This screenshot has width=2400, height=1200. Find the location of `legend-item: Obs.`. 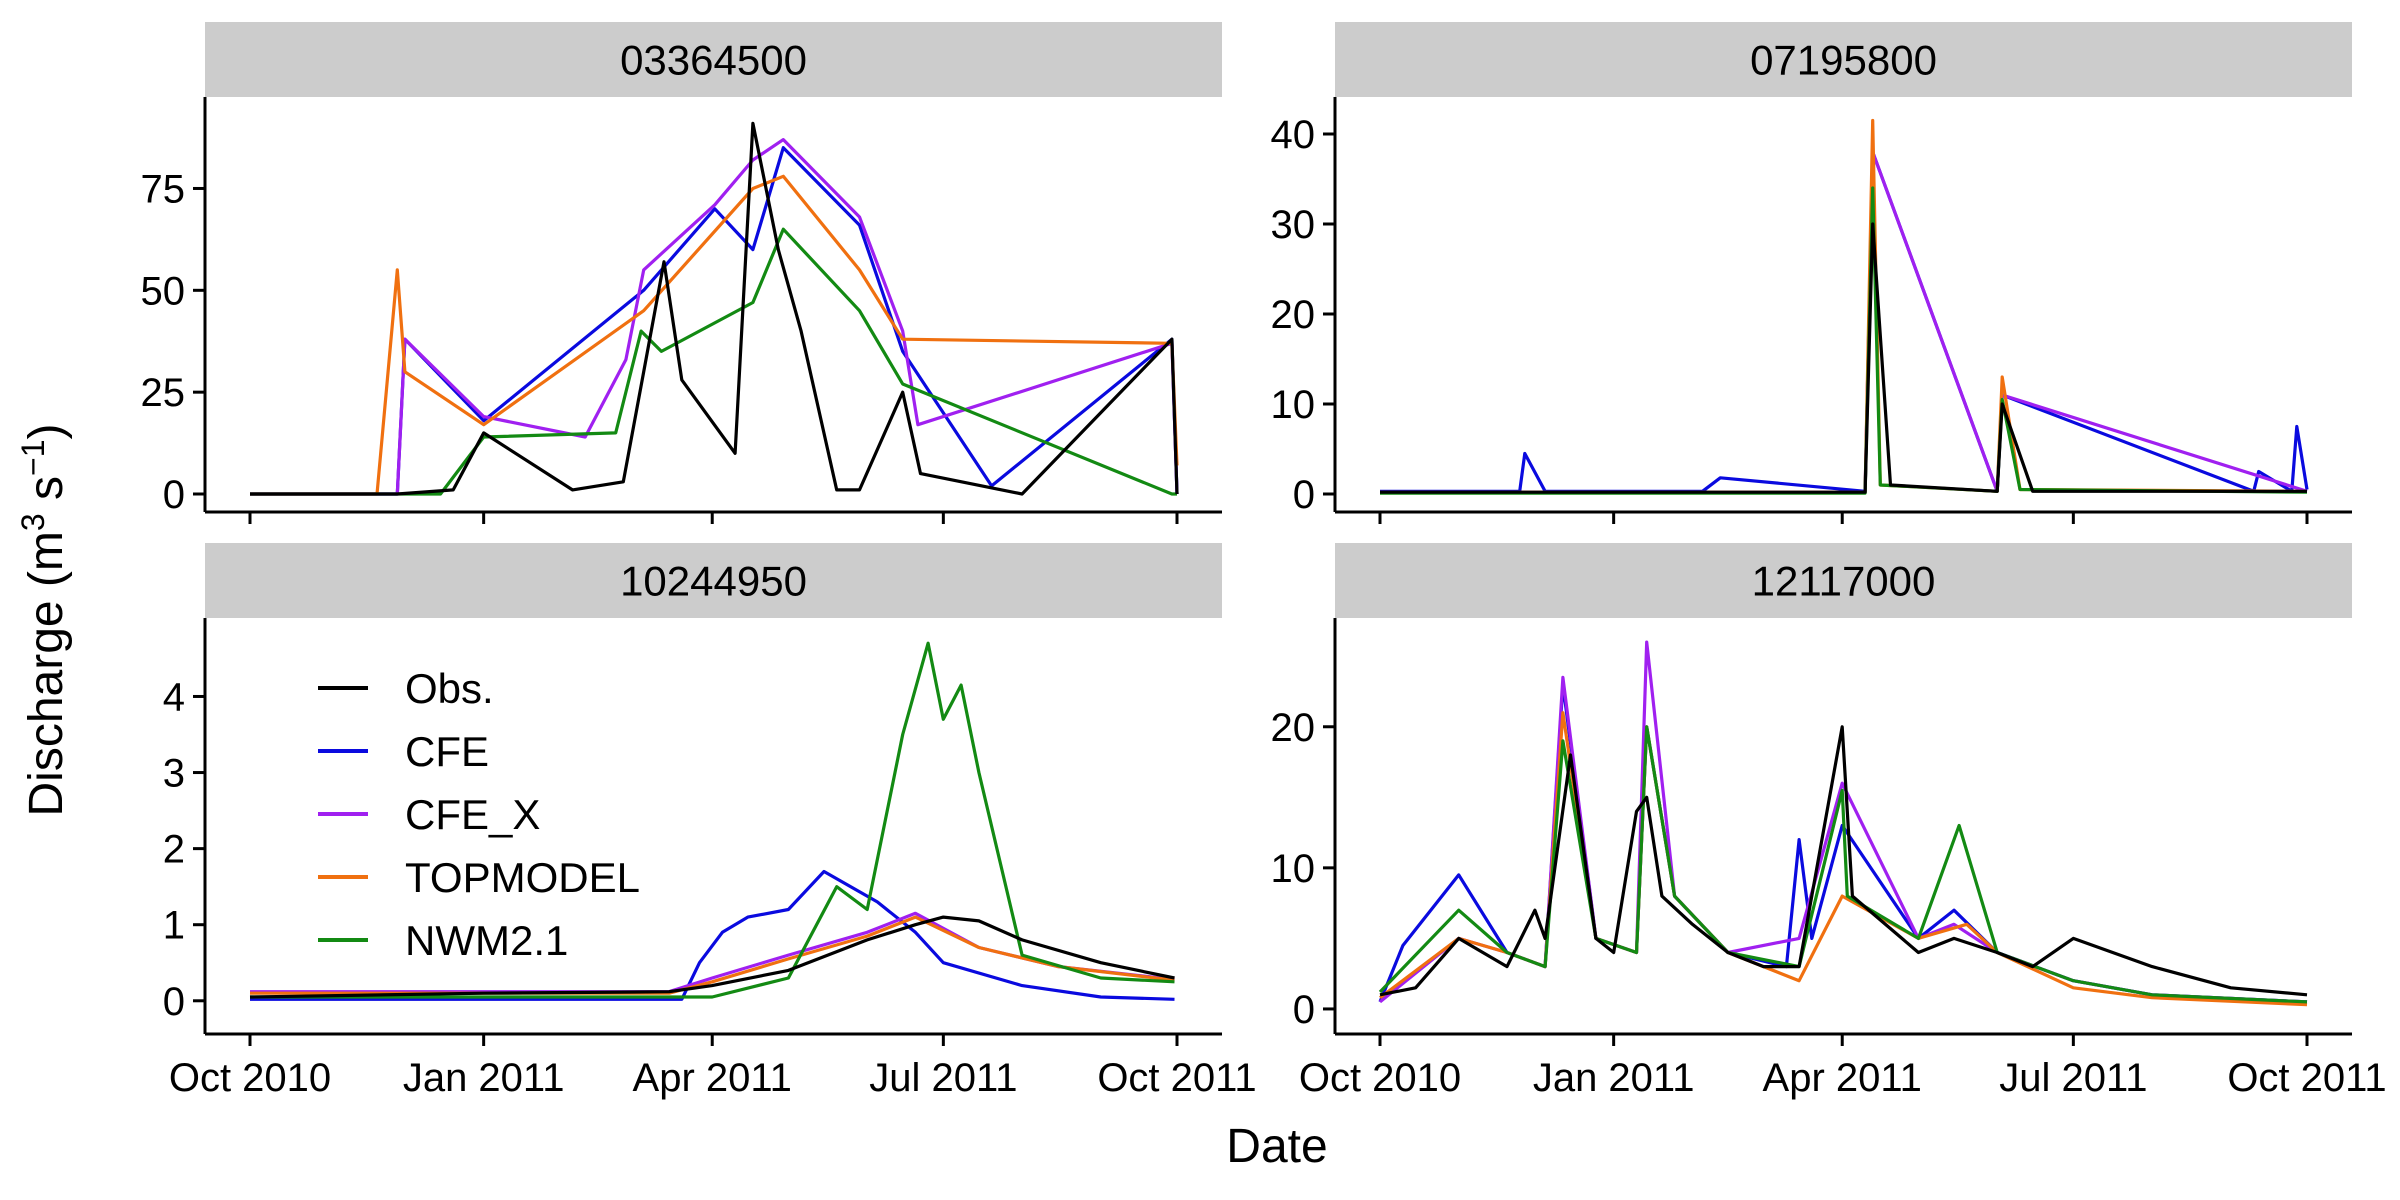

legend-item: Obs. is located at coordinates (406, 688).